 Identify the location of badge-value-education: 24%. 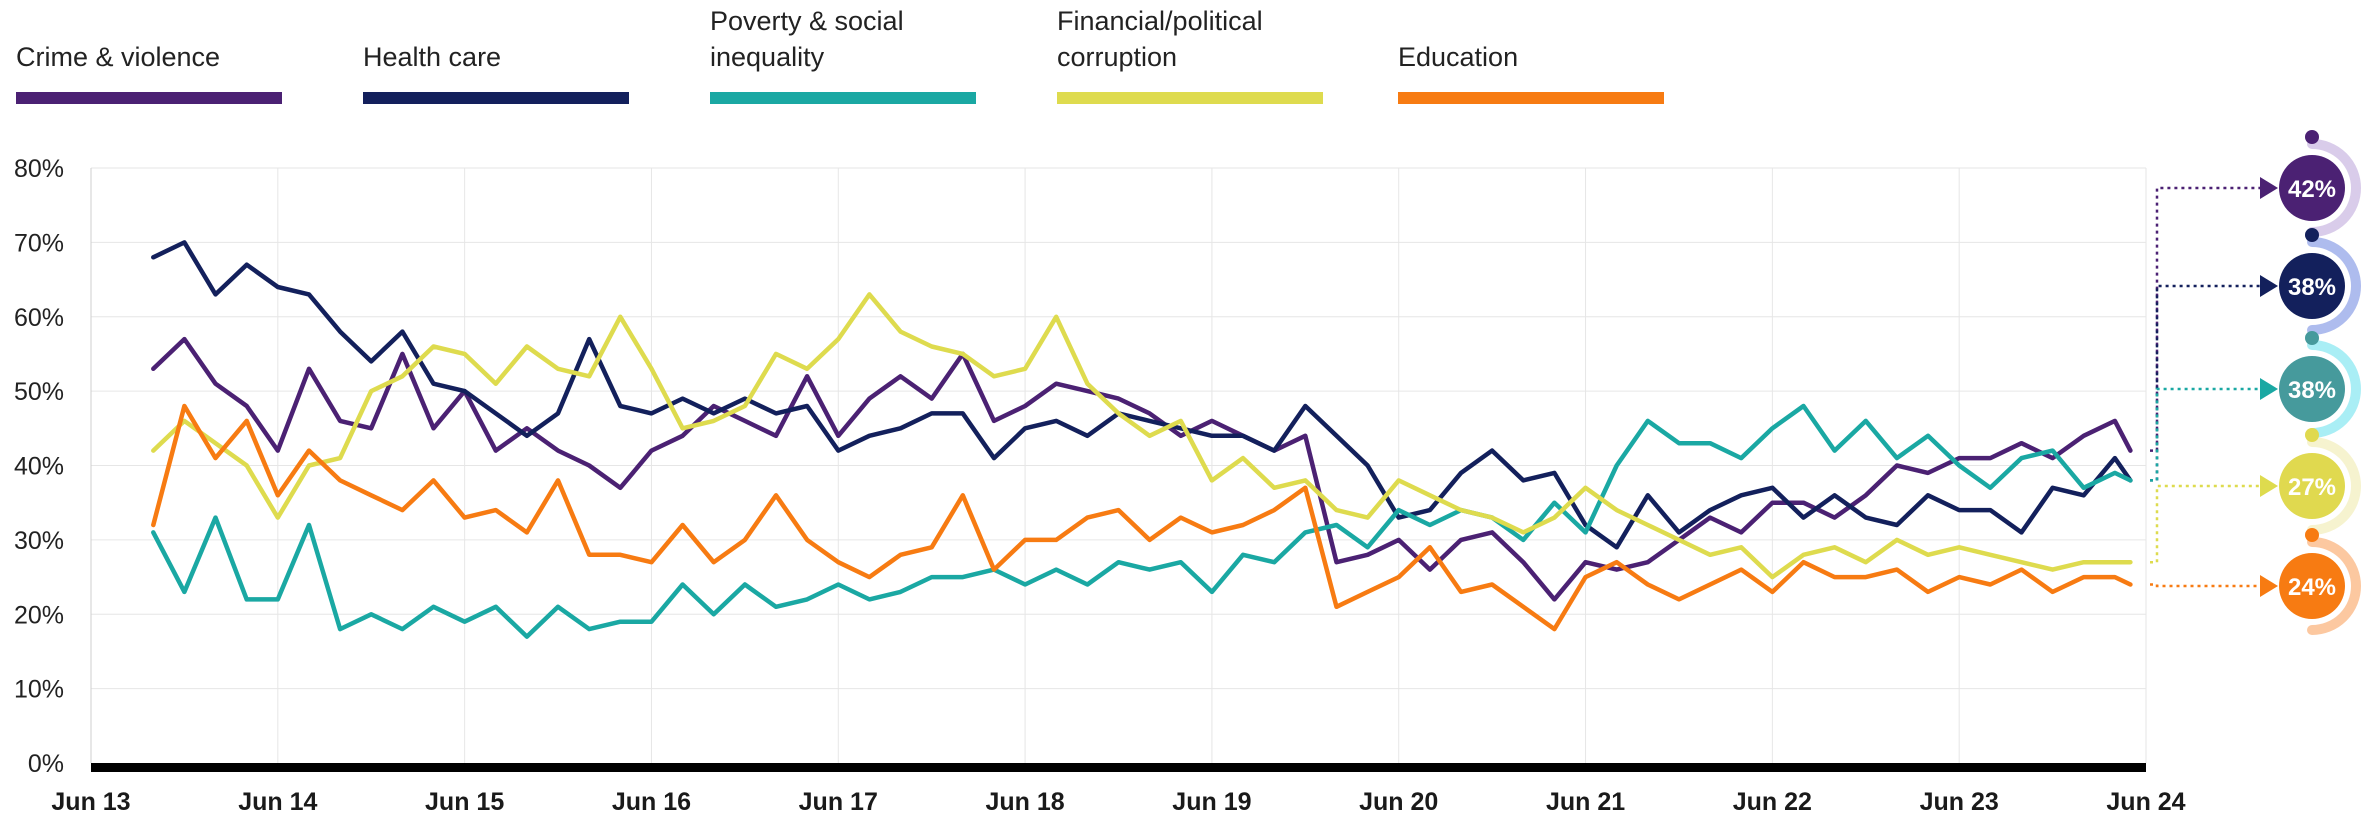
(2312, 587).